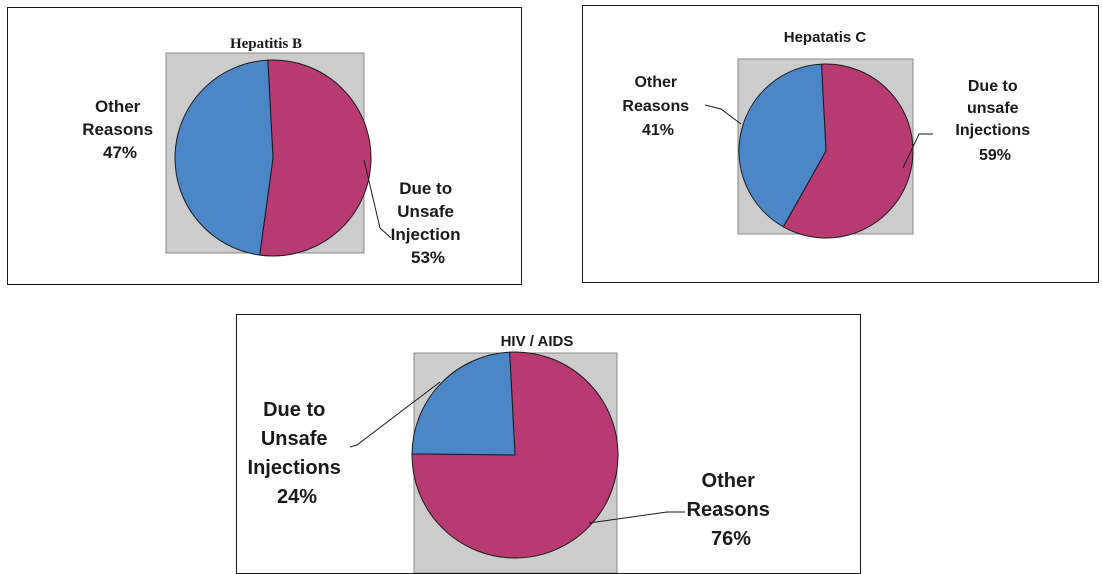 This screenshot has height=574, width=1102. What do you see at coordinates (731, 510) in the screenshot?
I see `hiv-aids-label-other: Other Reasons 76%` at bounding box center [731, 510].